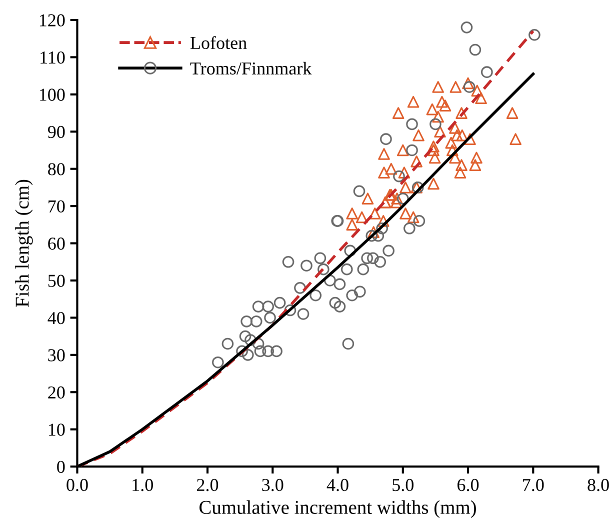 The image size is (613, 526). Describe the element at coordinates (218, 43) in the screenshot. I see `legend-label: Lofoten` at that location.